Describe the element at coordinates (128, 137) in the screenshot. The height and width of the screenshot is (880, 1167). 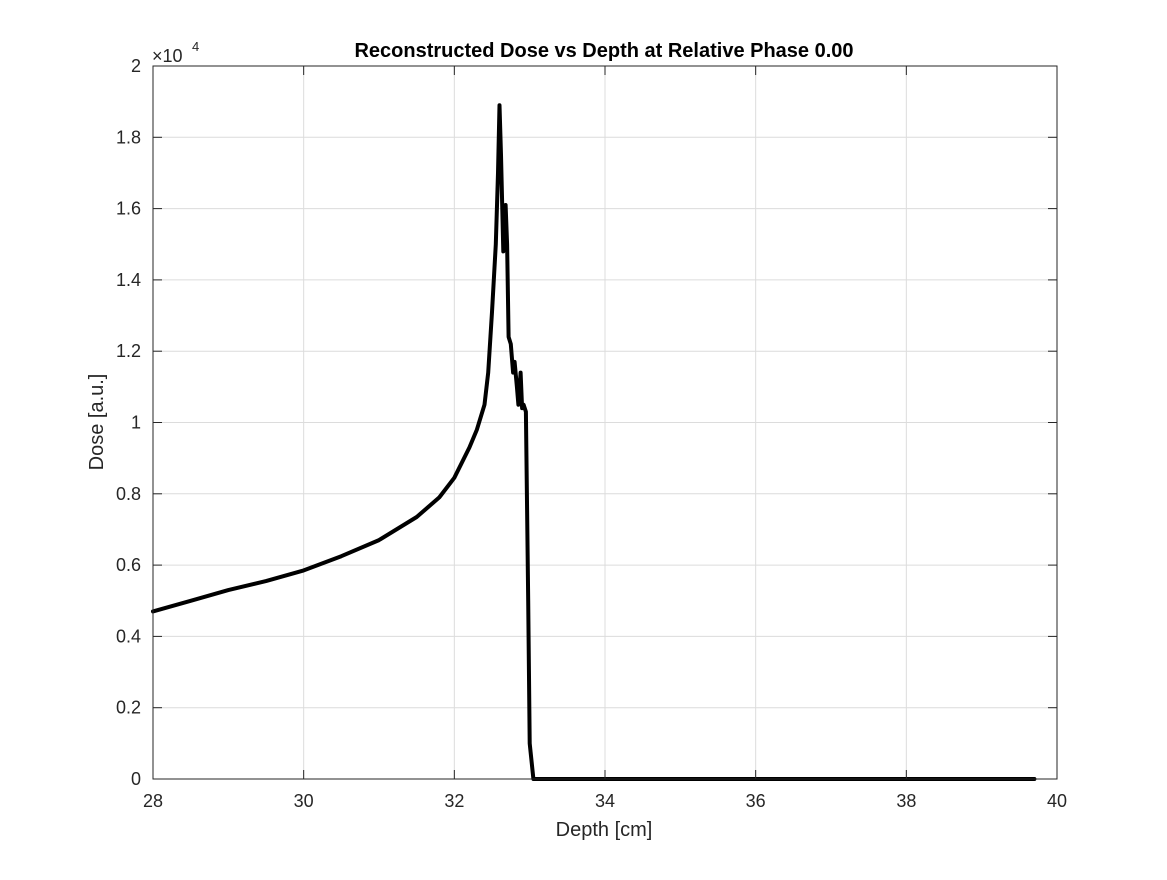
I see `y-tick-label: 1.8` at that location.